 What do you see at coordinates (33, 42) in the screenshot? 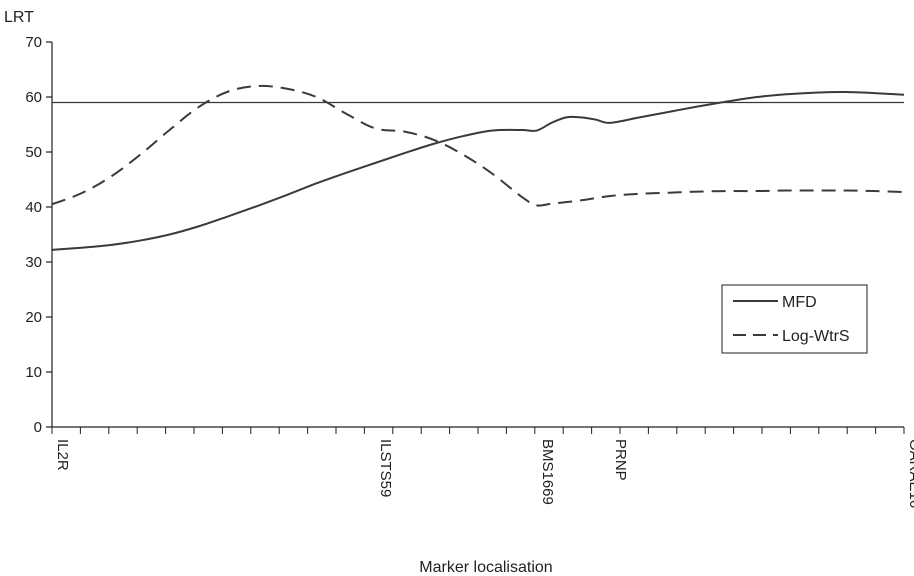
I see `y-tick-label: 70` at bounding box center [33, 42].